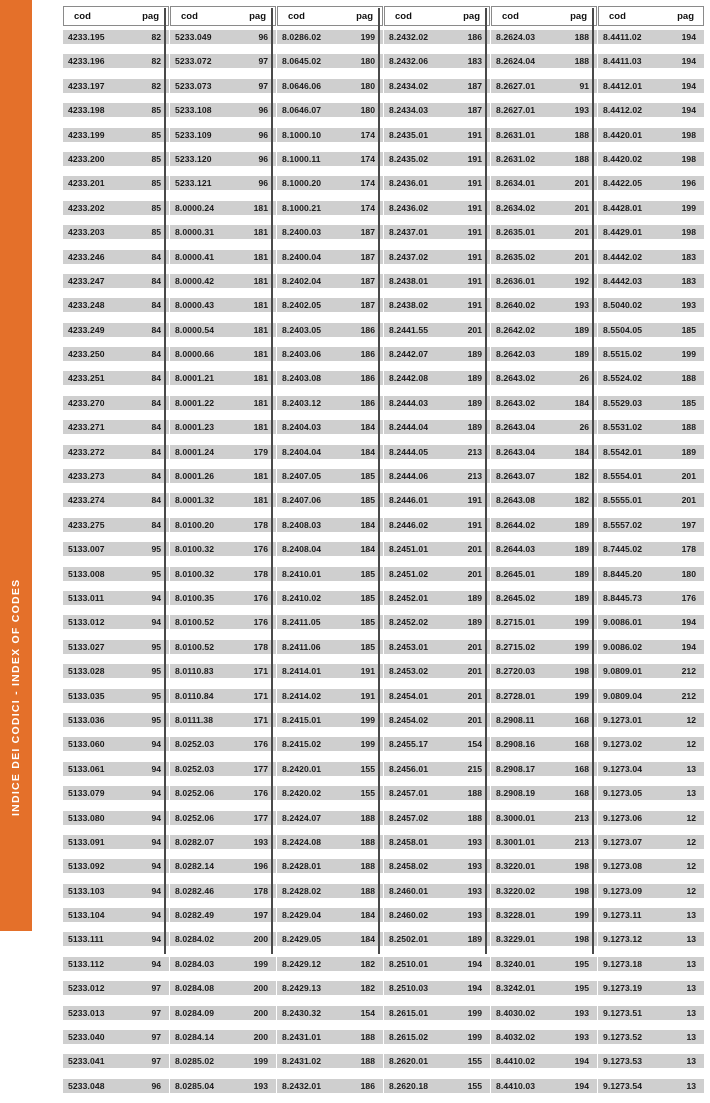  What do you see at coordinates (651, 524) in the screenshot?
I see `table-row: 8.5557.02 197` at bounding box center [651, 524].